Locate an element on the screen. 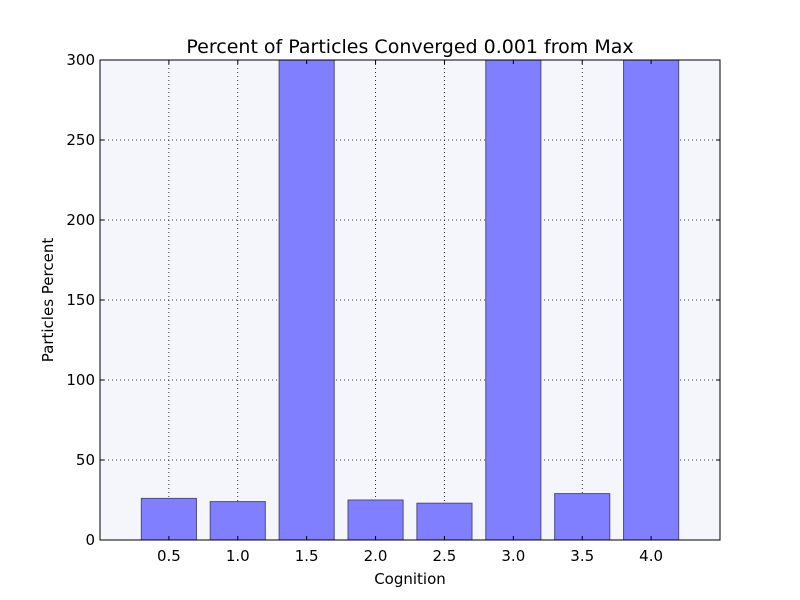  x-tick-label: 2.0 is located at coordinates (376, 556).